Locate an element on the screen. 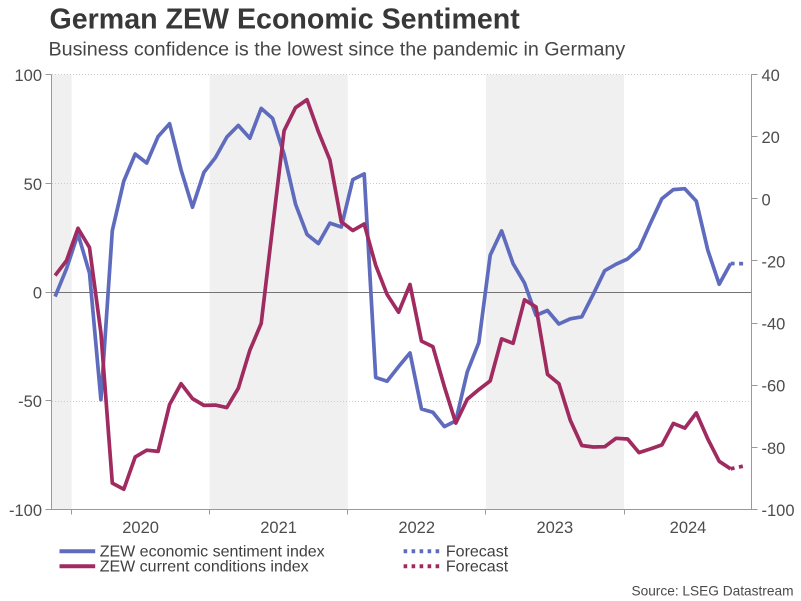 This screenshot has height=601, width=801. svg-text: -50 is located at coordinates (30, 402).